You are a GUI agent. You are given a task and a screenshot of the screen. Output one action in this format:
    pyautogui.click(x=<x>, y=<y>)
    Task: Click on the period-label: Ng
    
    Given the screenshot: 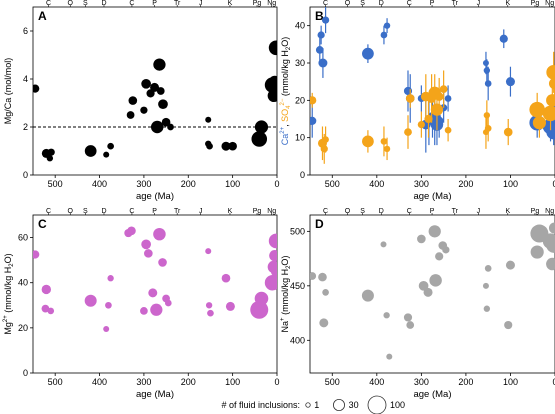 What is the action you would take?
    pyautogui.click(x=271, y=3)
    